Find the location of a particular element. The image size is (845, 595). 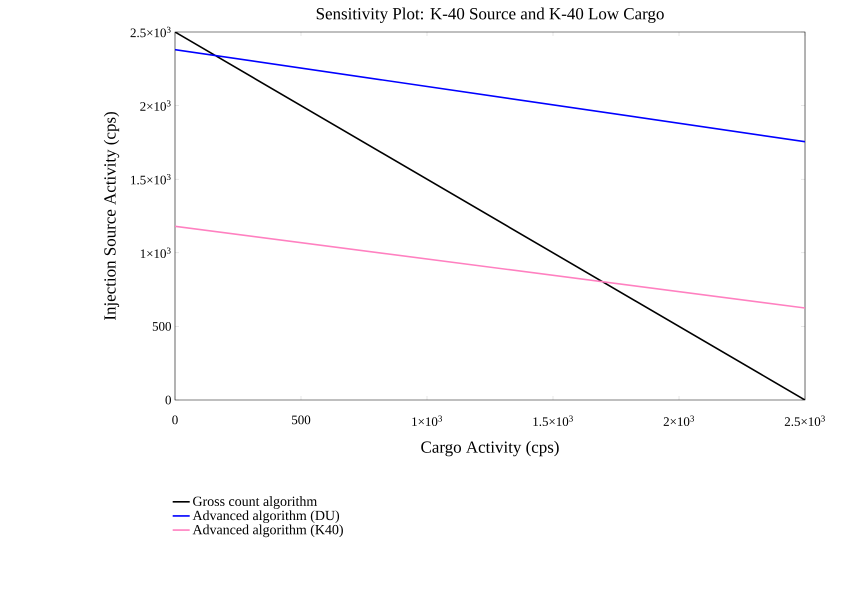

legend-label: Advanced algorithm (DU) is located at coordinates (266, 517).